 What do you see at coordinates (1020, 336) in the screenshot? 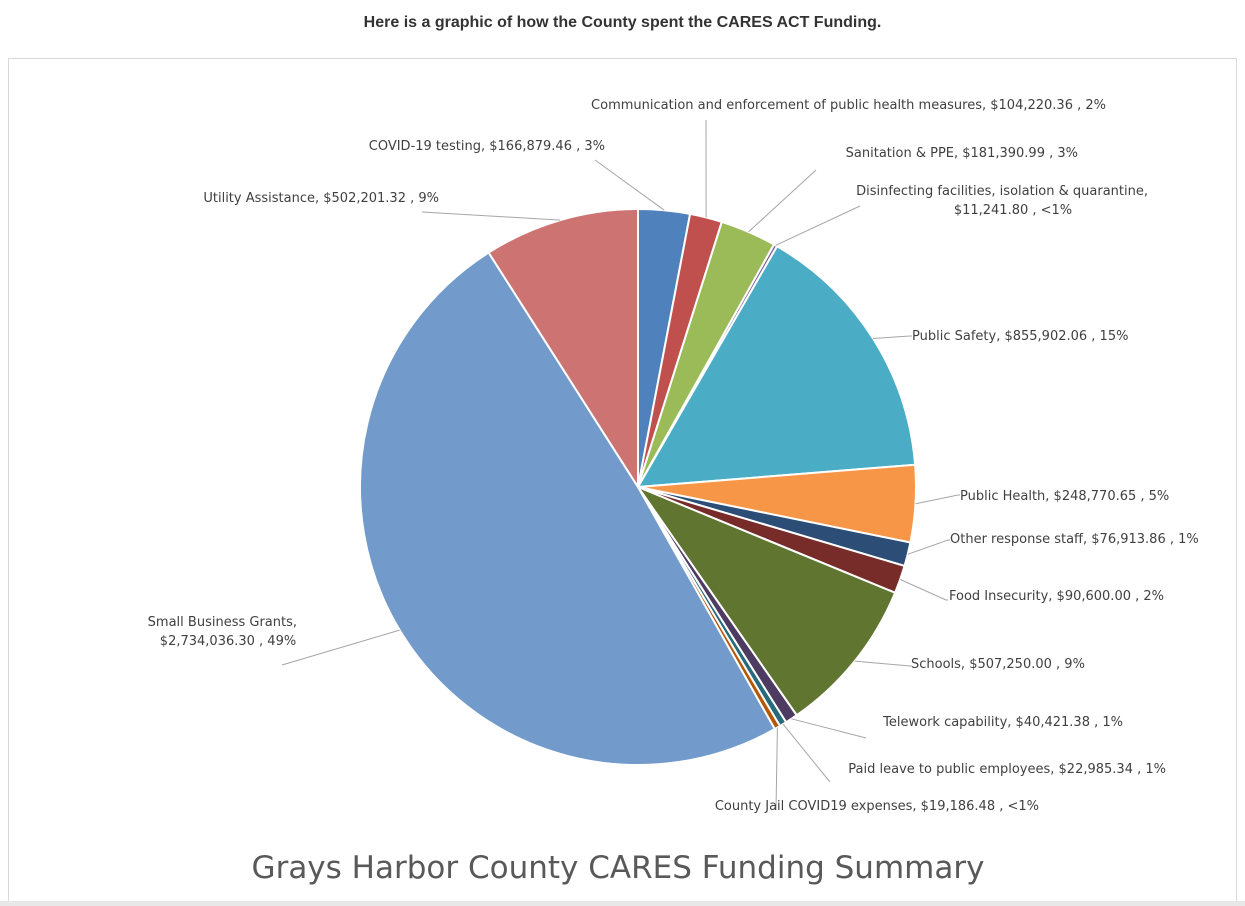
I see `data-label: Public Safety, $855,902.06 , 15%` at bounding box center [1020, 336].